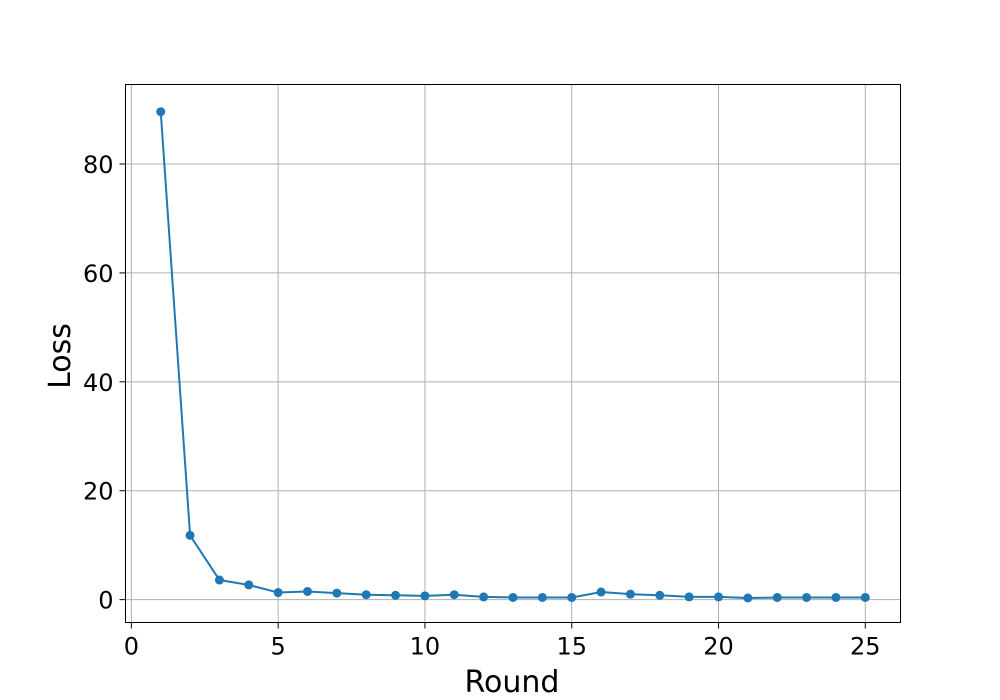 The height and width of the screenshot is (700, 1000). I want to click on y-tick-label: 60, so click(98, 274).